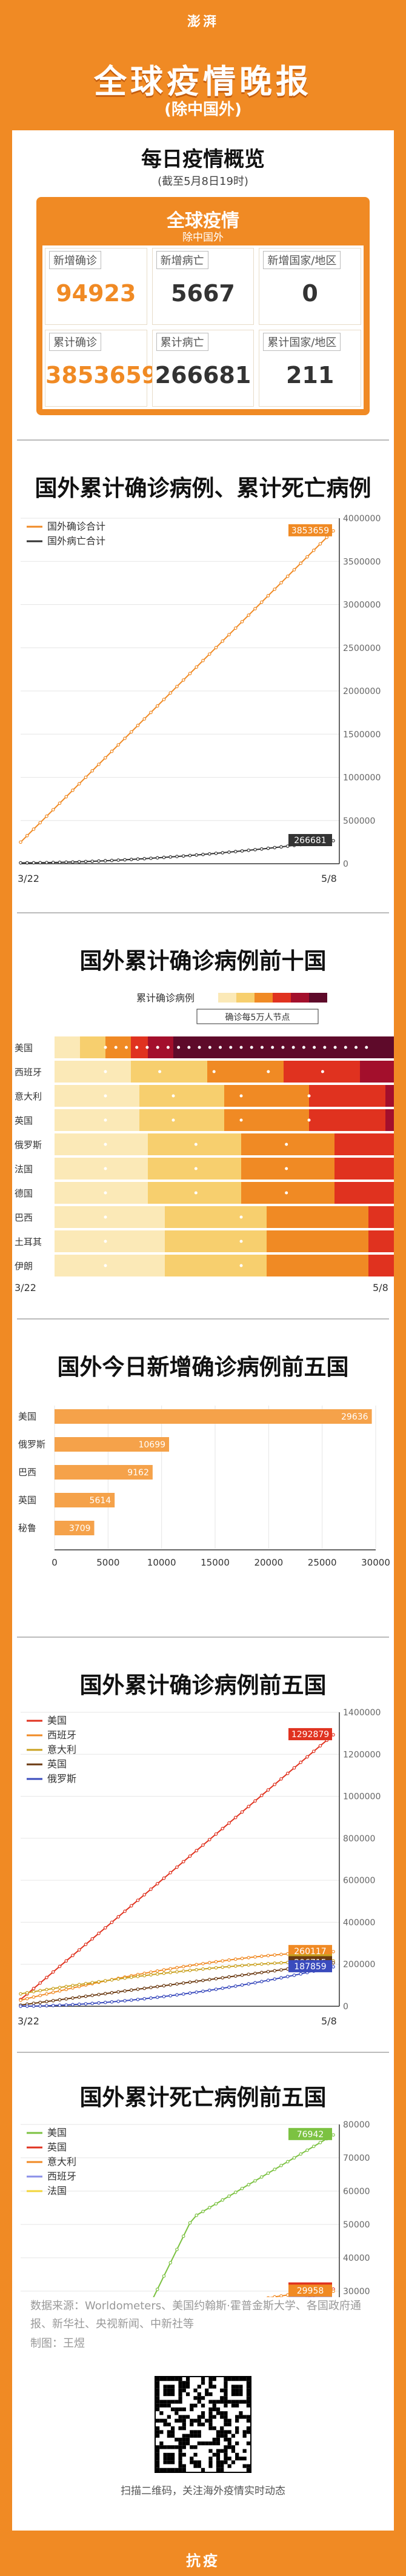  Describe the element at coordinates (101, 375) in the screenshot. I see `kpi-value: 3853659` at that location.